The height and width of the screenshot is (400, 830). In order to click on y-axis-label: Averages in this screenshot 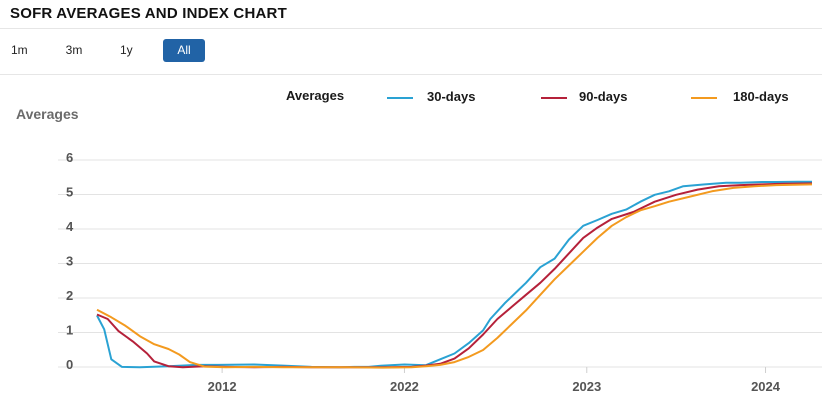, I will do `click(47, 114)`.